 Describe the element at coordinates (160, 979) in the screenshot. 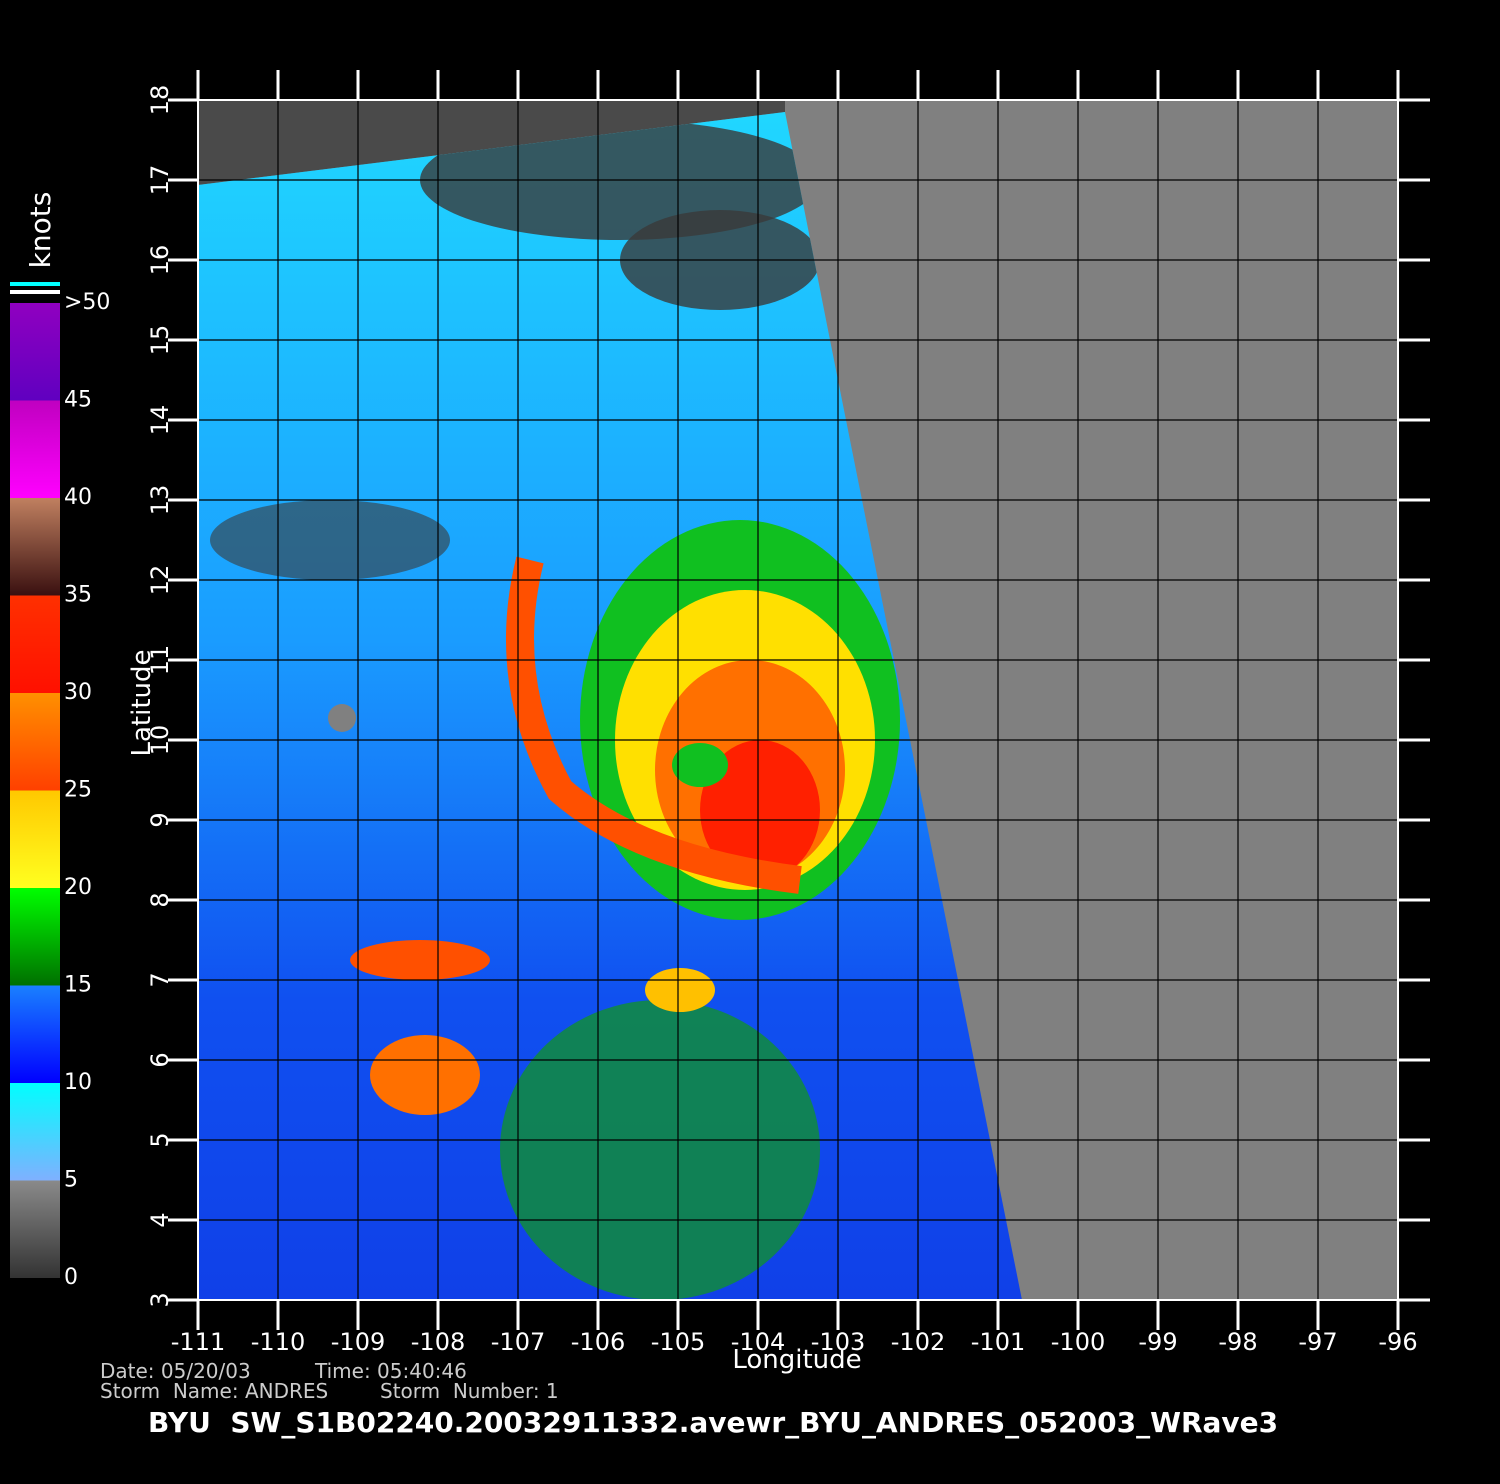

I see `y-tick-label: 7` at that location.